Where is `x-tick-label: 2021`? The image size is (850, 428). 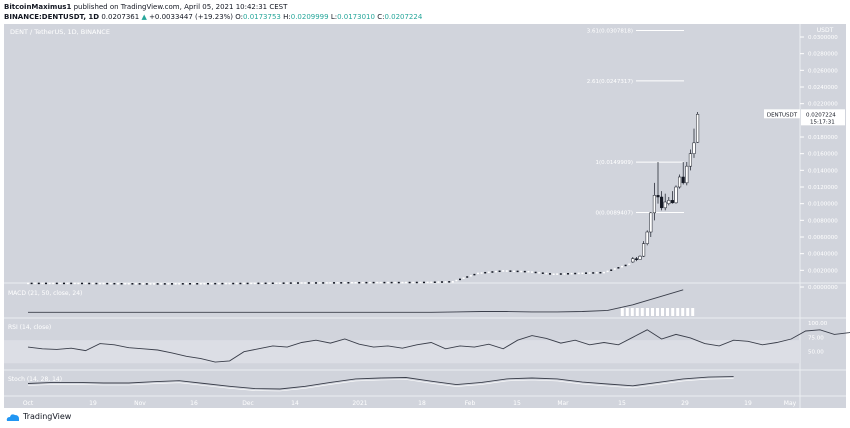
x-tick-label: 2021 is located at coordinates (359, 403).